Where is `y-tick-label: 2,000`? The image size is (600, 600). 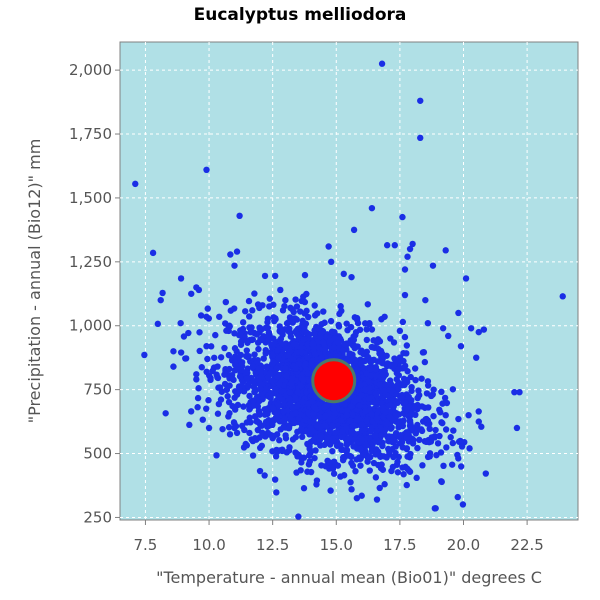 y-tick-label: 2,000 is located at coordinates (90, 70).